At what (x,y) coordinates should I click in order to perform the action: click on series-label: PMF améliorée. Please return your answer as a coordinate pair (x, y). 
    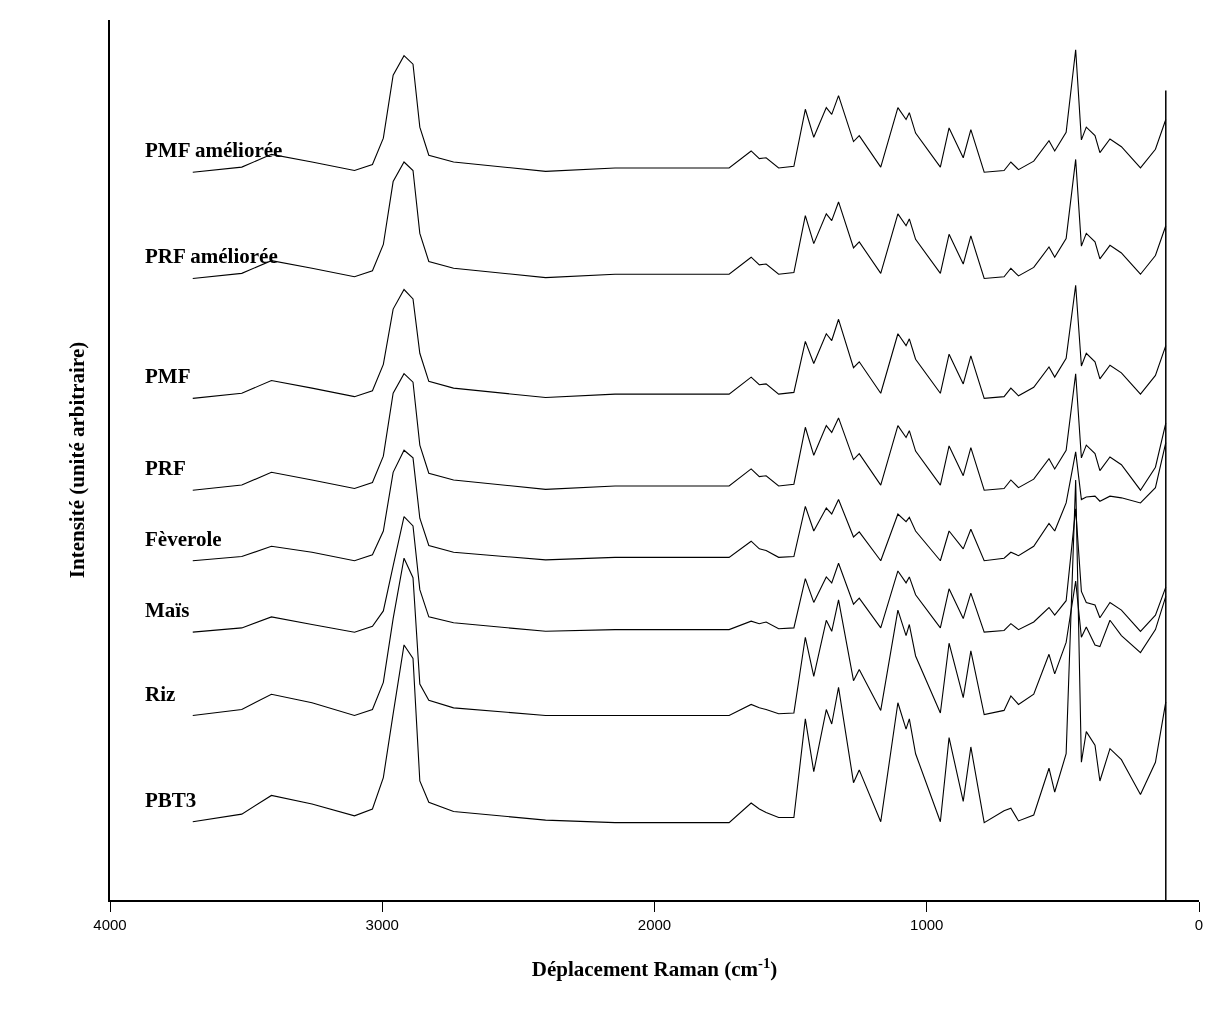
    Looking at the image, I should click on (214, 150).